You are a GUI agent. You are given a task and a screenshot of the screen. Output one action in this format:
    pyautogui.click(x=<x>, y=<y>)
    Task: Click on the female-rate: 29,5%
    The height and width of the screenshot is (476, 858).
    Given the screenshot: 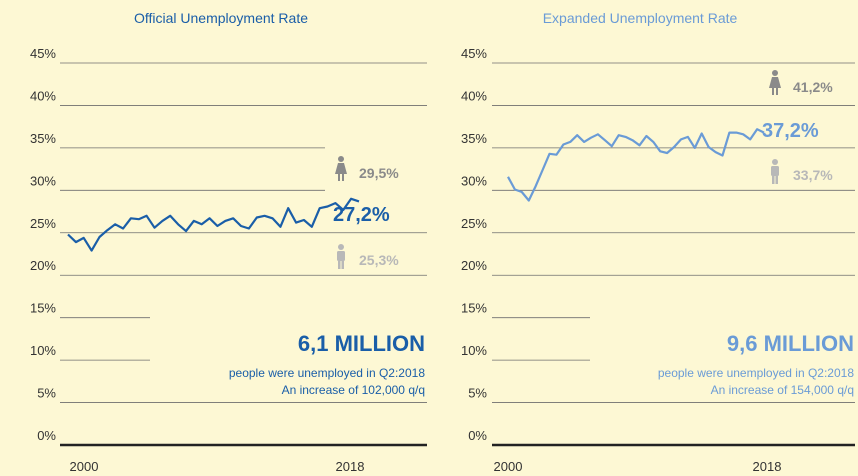 What is the action you would take?
    pyautogui.click(x=379, y=173)
    